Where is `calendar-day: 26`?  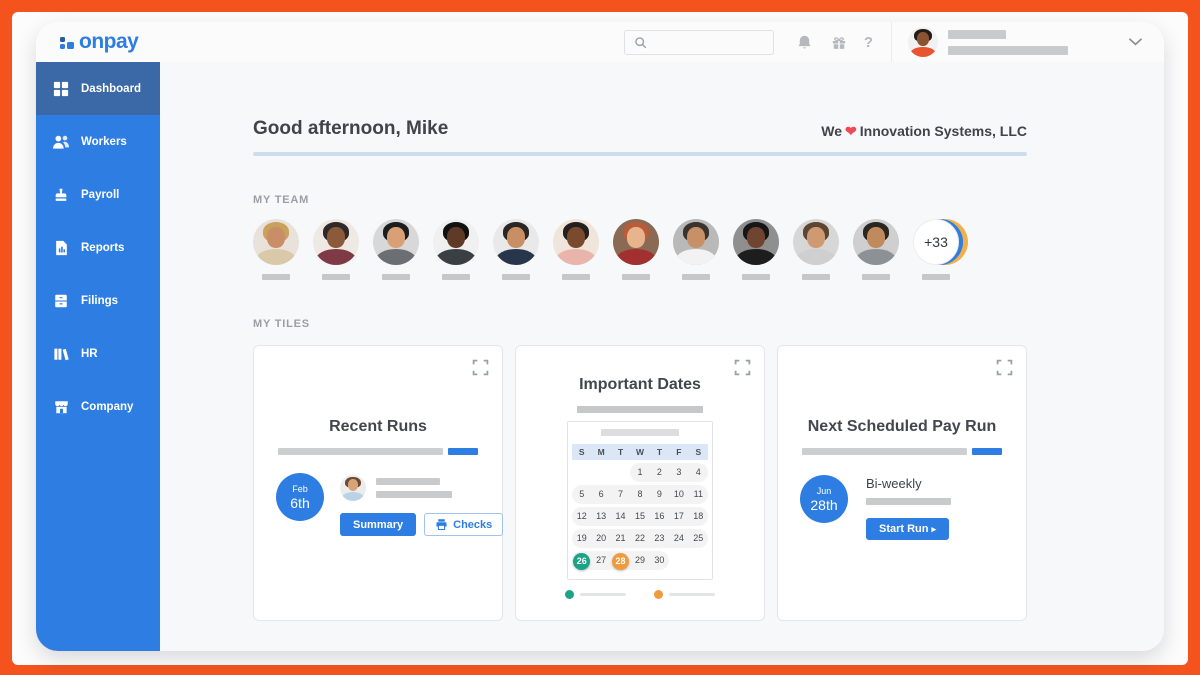
calendar-day: 26 is located at coordinates (582, 560).